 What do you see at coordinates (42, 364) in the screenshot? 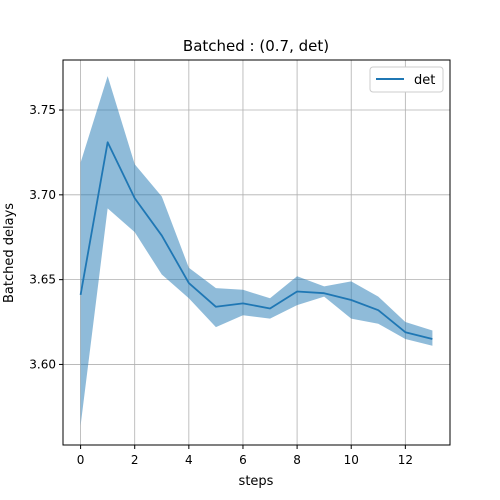
I see `y-tick-label: 3.60` at bounding box center [42, 364].